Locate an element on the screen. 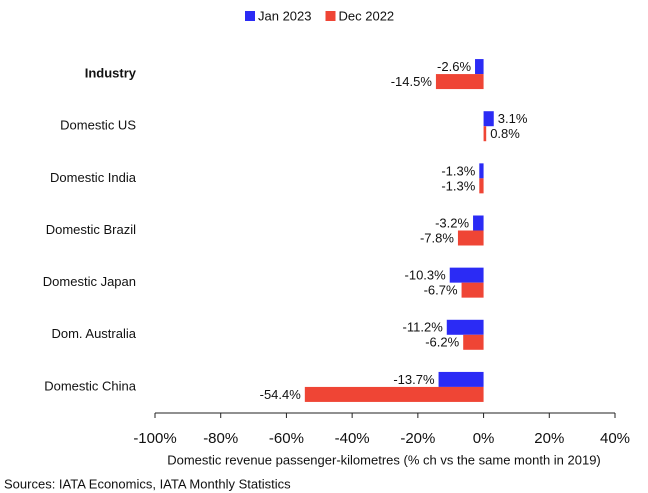 This screenshot has height=493, width=648. y-tick-label: Domestic Brazil is located at coordinates (91, 229).